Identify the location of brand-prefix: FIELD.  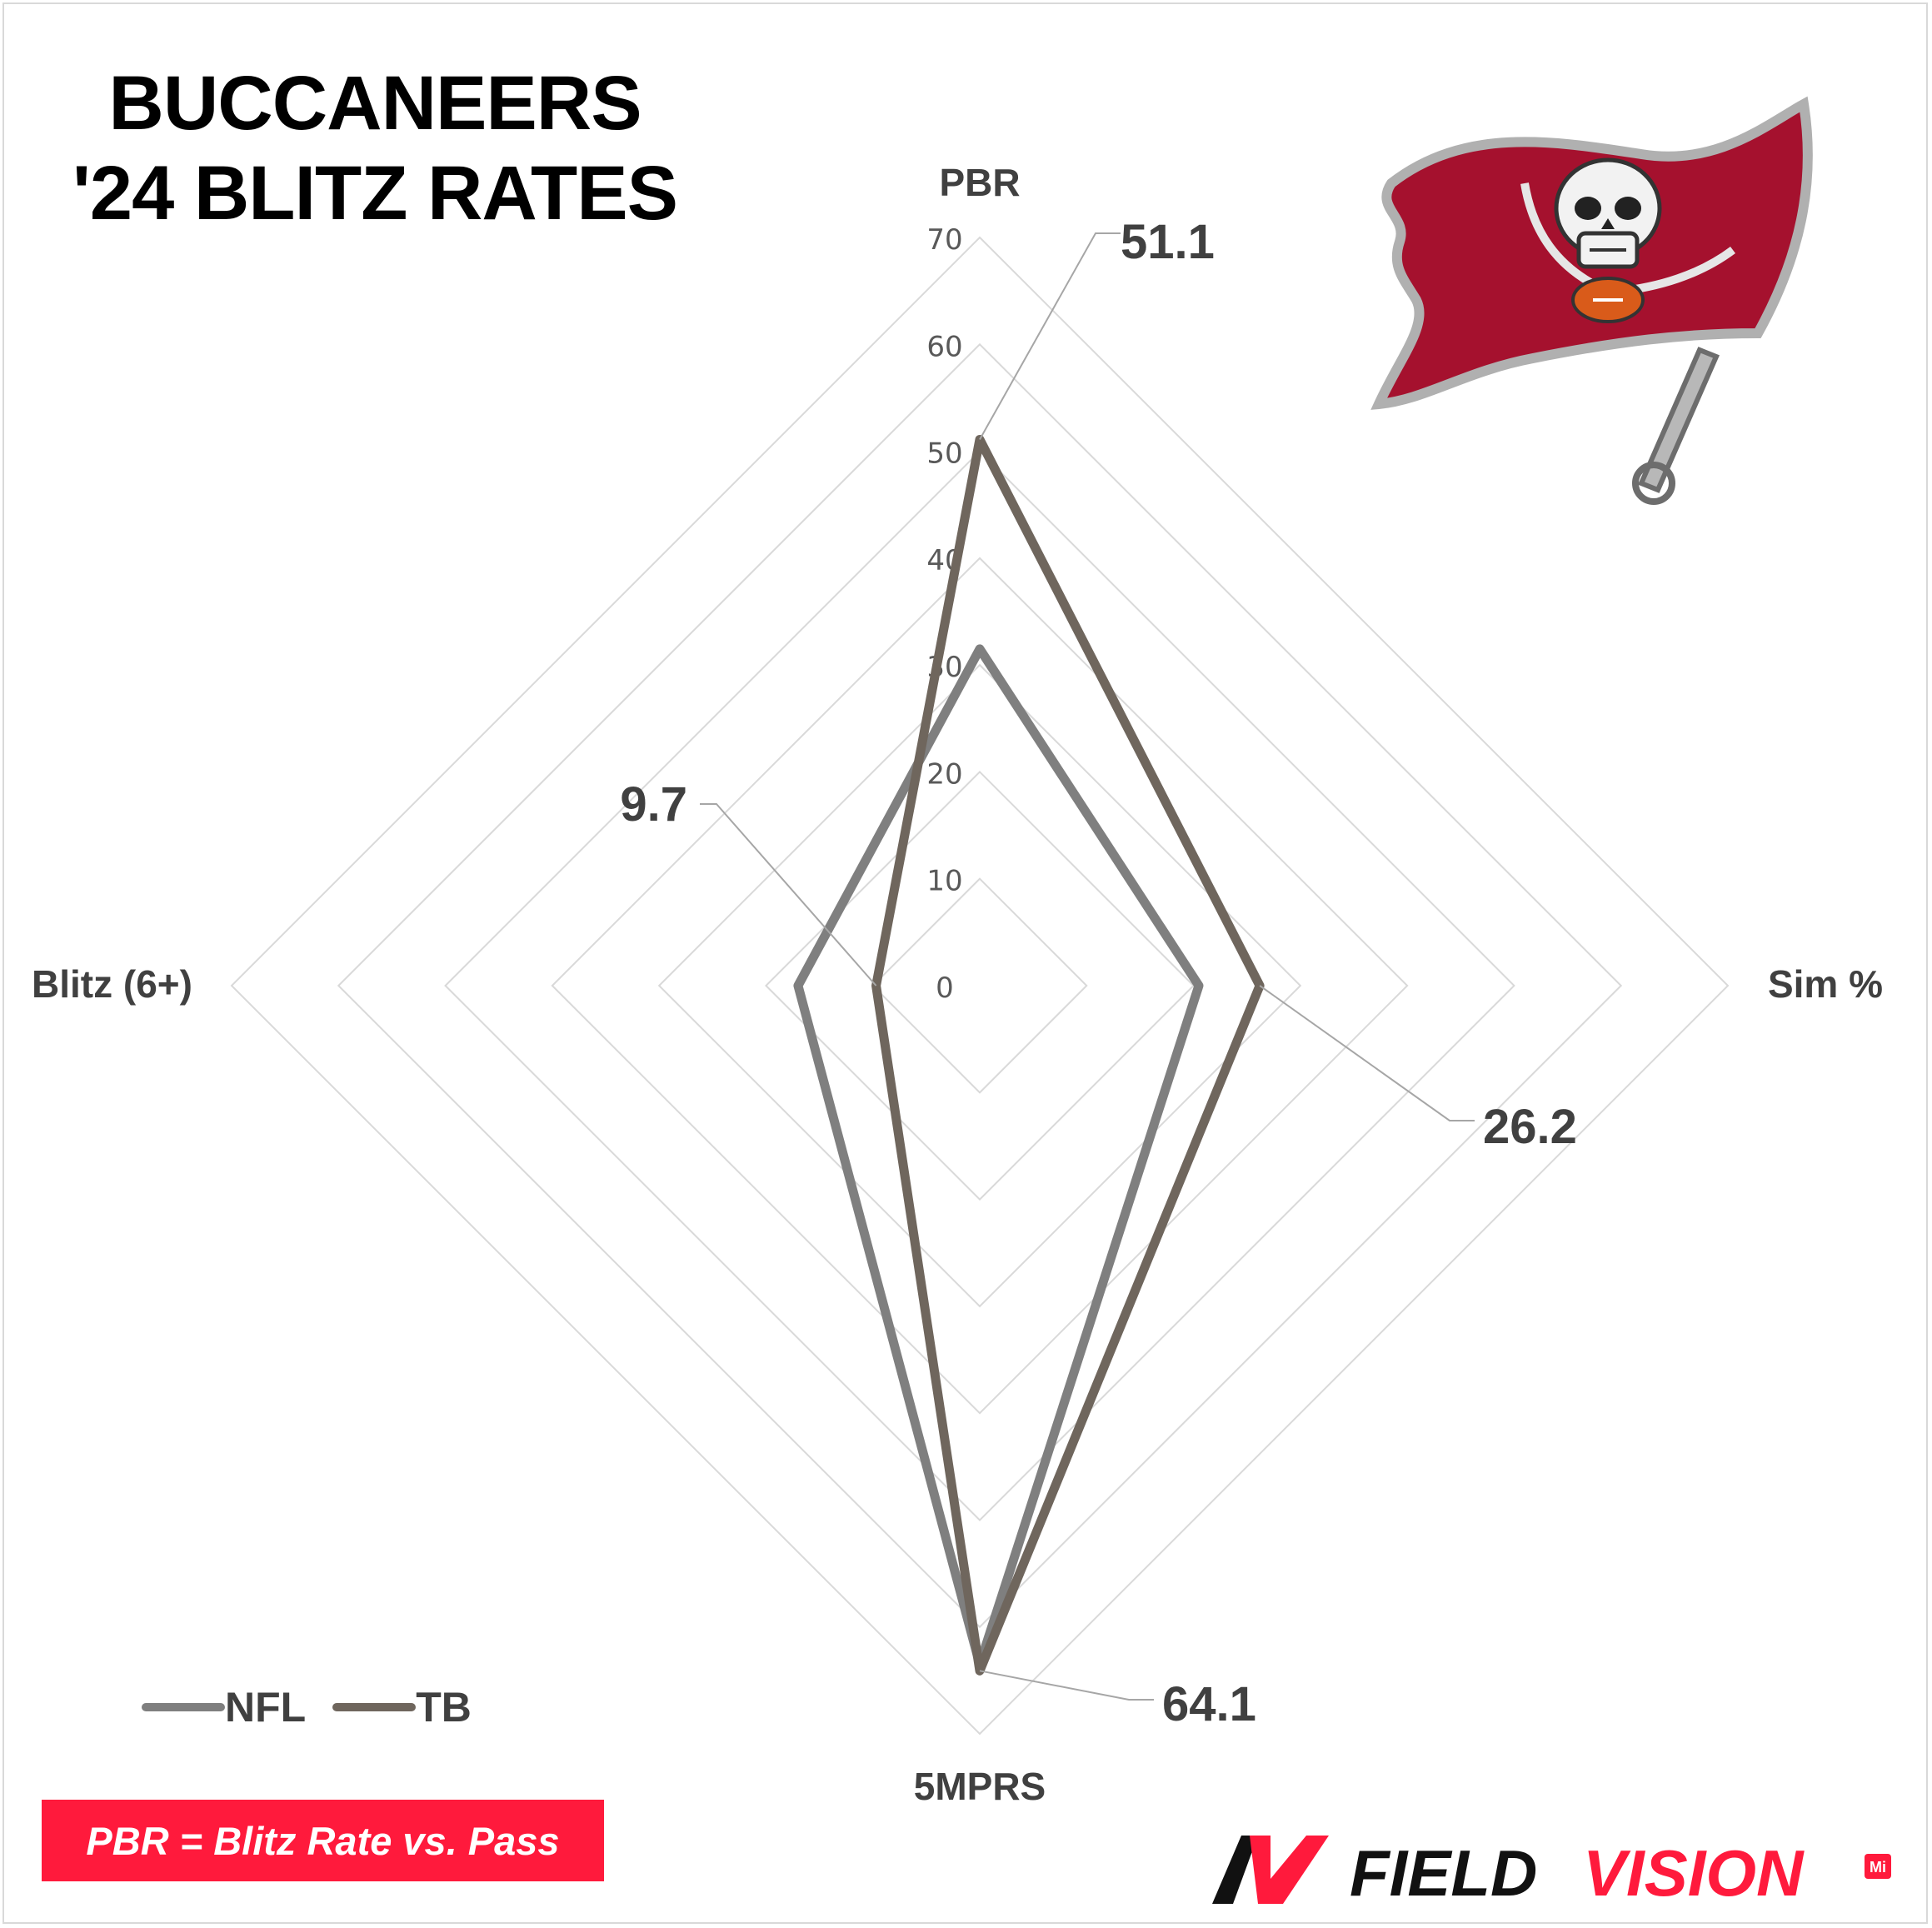
(1443, 1873).